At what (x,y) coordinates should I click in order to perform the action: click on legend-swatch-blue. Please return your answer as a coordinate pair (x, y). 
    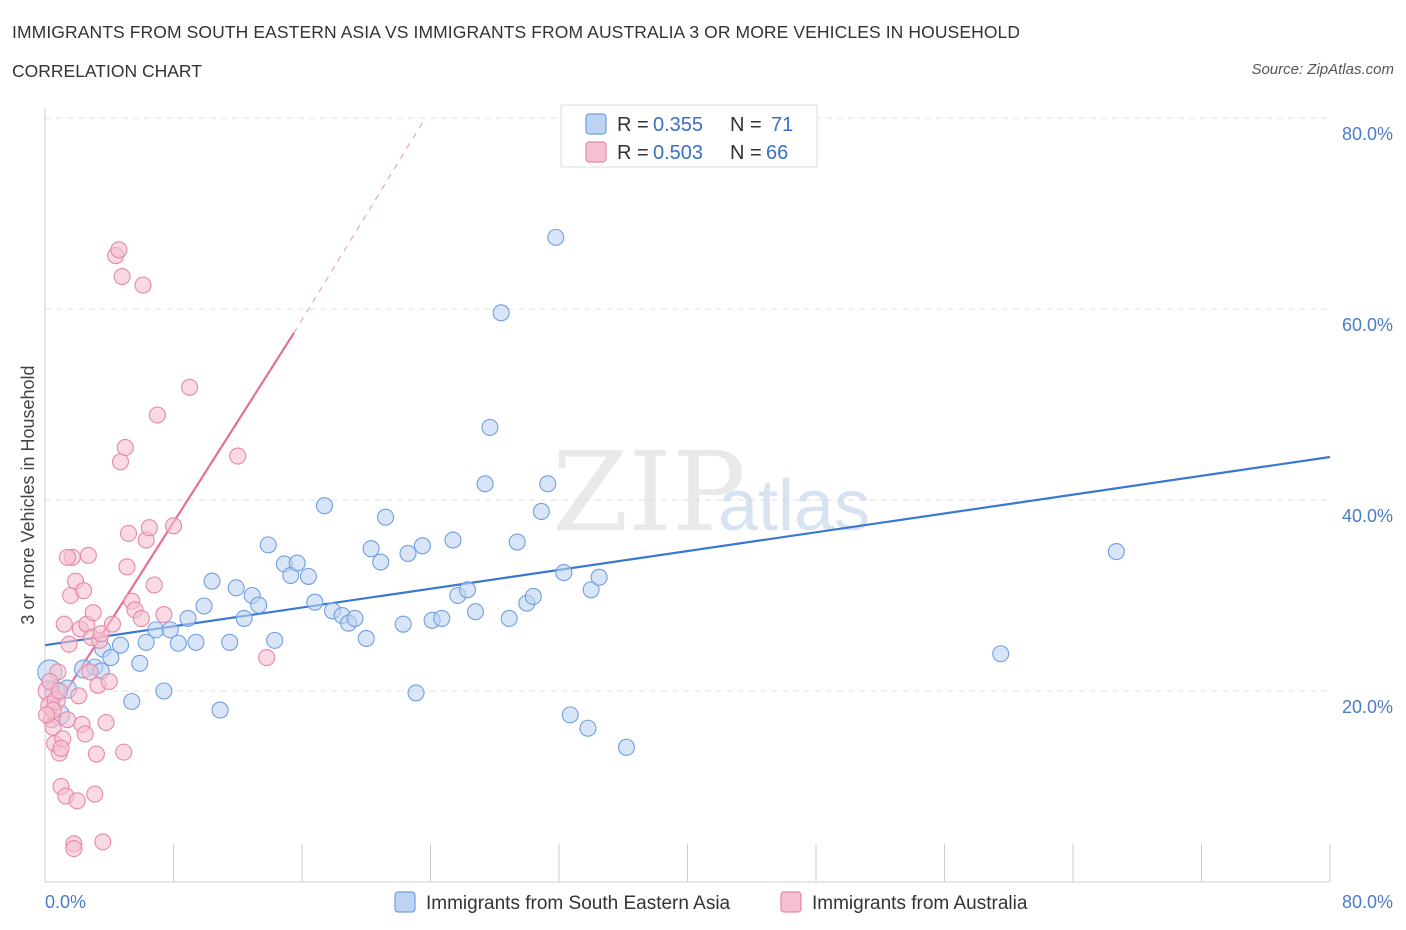
    Looking at the image, I should click on (596, 124).